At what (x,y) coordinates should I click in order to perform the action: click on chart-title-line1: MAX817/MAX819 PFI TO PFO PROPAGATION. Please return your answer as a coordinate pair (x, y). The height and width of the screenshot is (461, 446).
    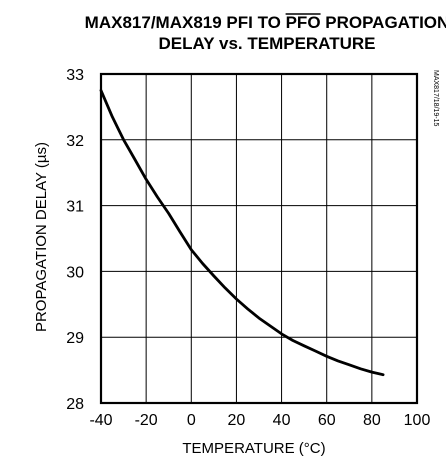
    Looking at the image, I should click on (265, 22).